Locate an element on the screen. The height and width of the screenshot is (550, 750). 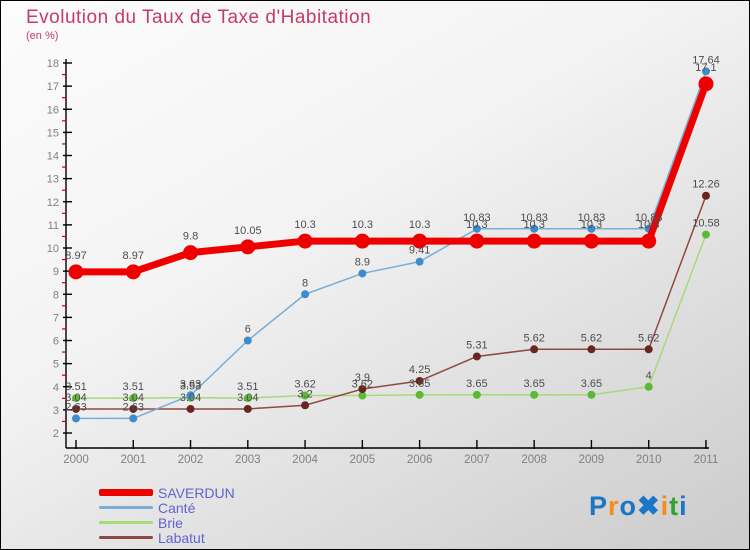
point-label-Brie: 3.51 is located at coordinates (247, 387).